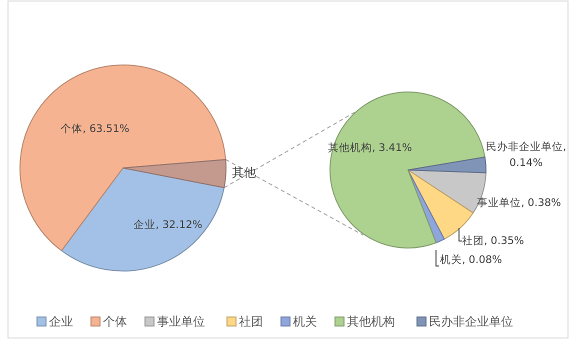 The width and height of the screenshot is (578, 348). I want to click on data-label: 企业, 32.12%, so click(168, 224).